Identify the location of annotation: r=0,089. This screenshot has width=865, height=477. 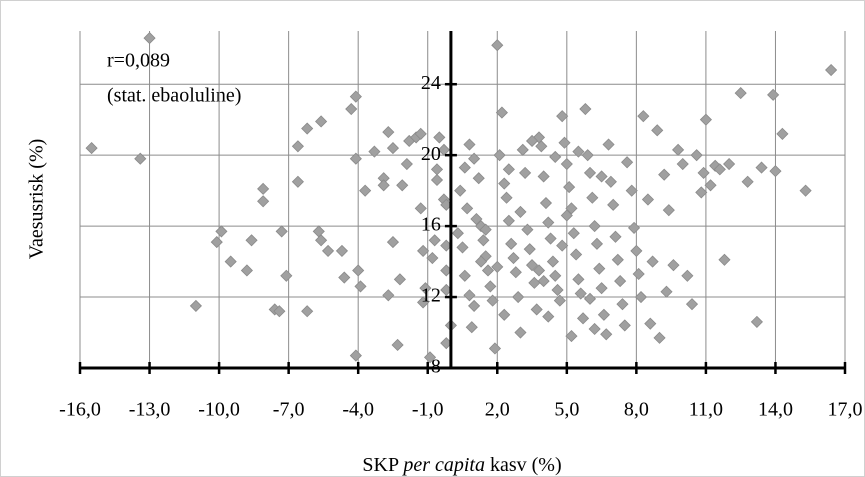
(138, 61).